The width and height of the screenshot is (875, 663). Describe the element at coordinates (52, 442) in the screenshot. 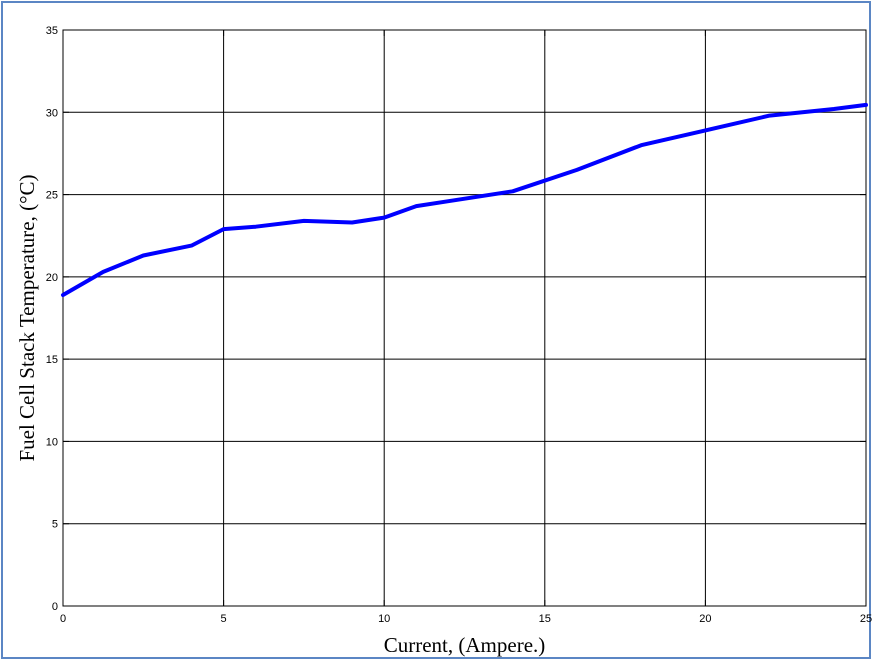

I see `y-tick-label: 10` at that location.